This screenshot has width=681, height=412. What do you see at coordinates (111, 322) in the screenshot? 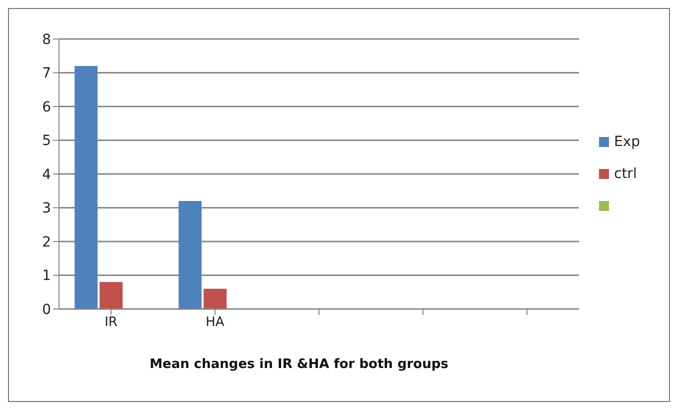
I see `x-tick-label: IR` at bounding box center [111, 322].